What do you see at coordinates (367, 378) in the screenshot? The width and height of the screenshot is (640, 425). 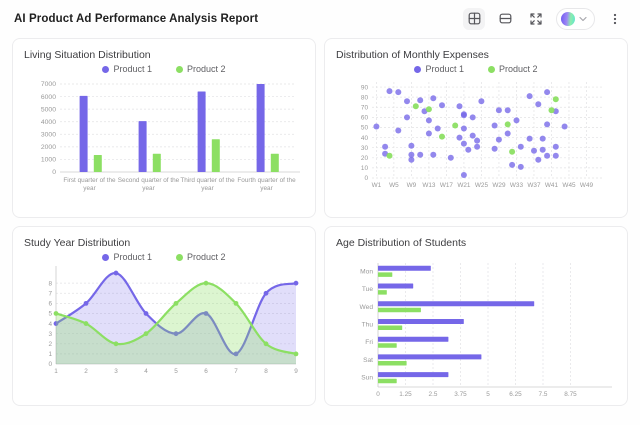 I see `svg-text: Sun` at bounding box center [367, 378].